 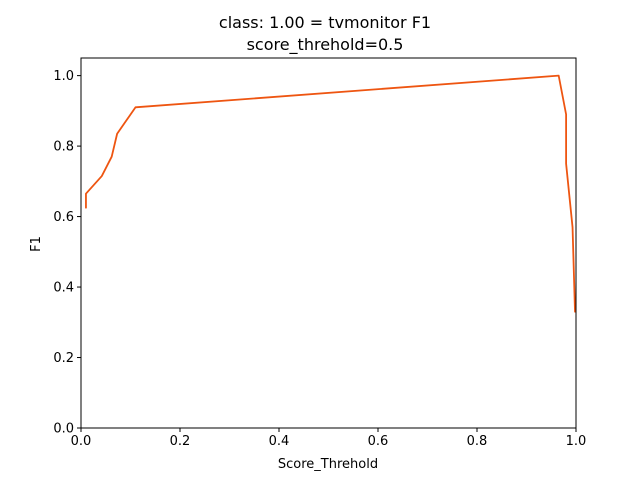 I want to click on y-tick-label: 0.4, so click(x=63, y=288).